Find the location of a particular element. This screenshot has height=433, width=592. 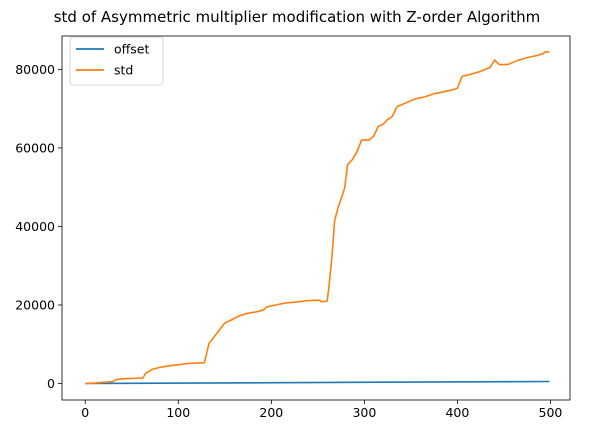

y-tick-label: 40000 is located at coordinates (35, 226).